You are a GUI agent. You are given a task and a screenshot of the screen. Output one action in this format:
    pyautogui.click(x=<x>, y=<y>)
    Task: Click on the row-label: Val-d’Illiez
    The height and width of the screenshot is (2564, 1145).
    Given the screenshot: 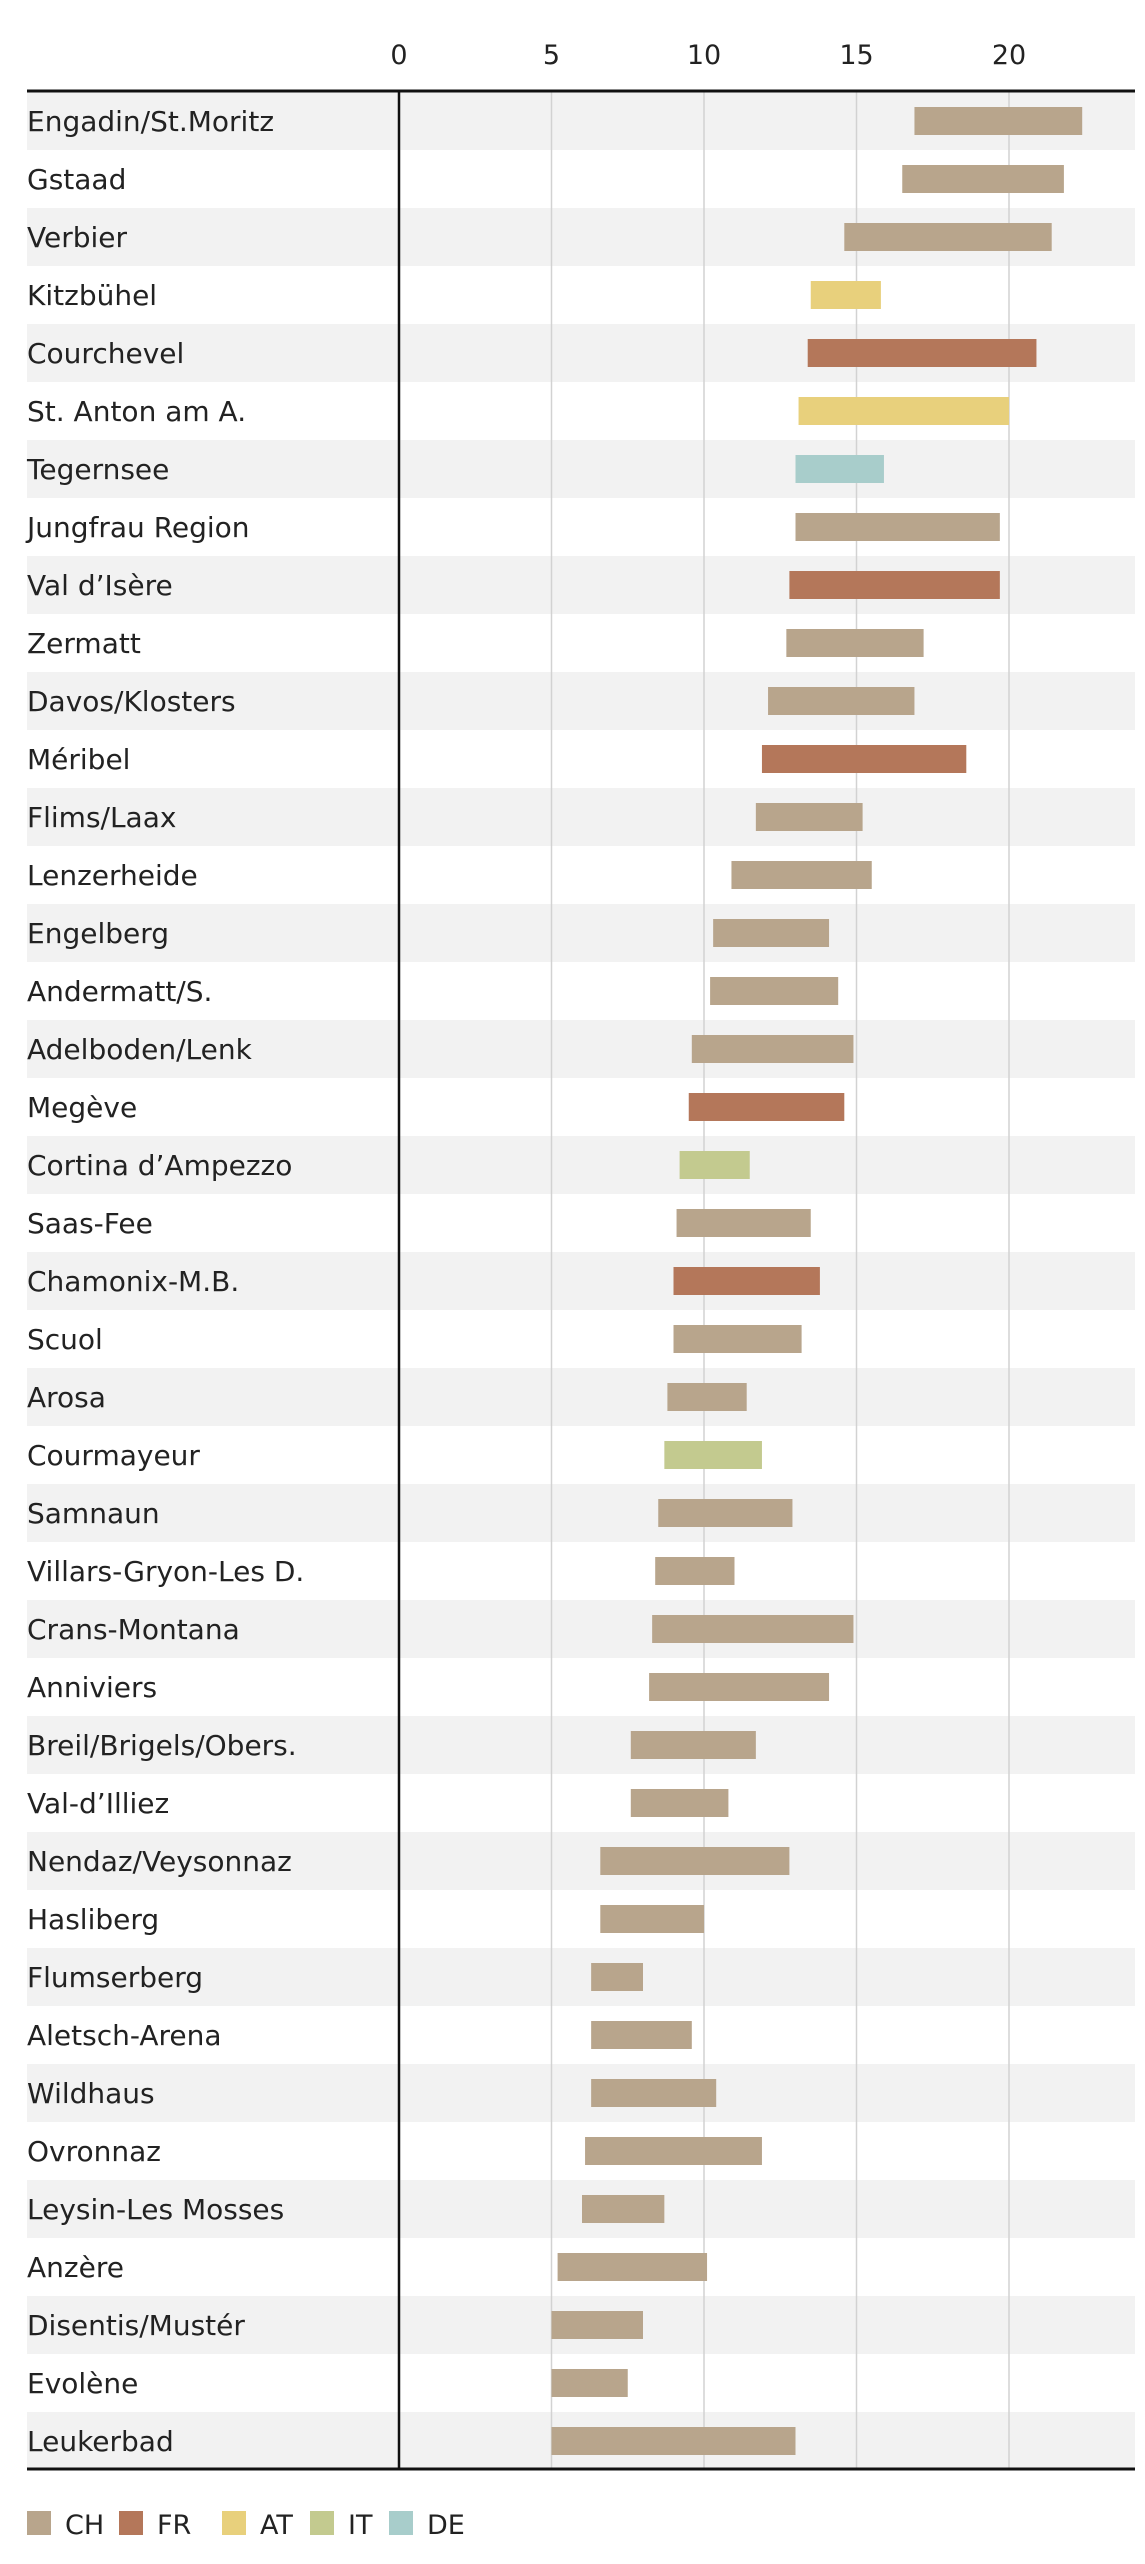 What is the action you would take?
    pyautogui.click(x=98, y=1803)
    